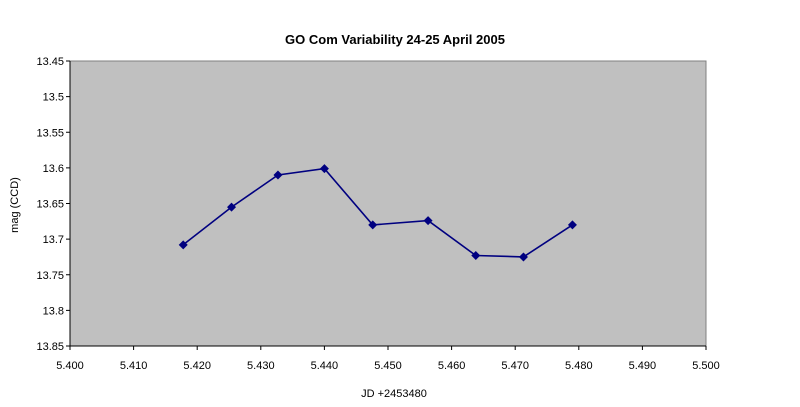  I want to click on y-tick-label: 13.6, so click(53, 169).